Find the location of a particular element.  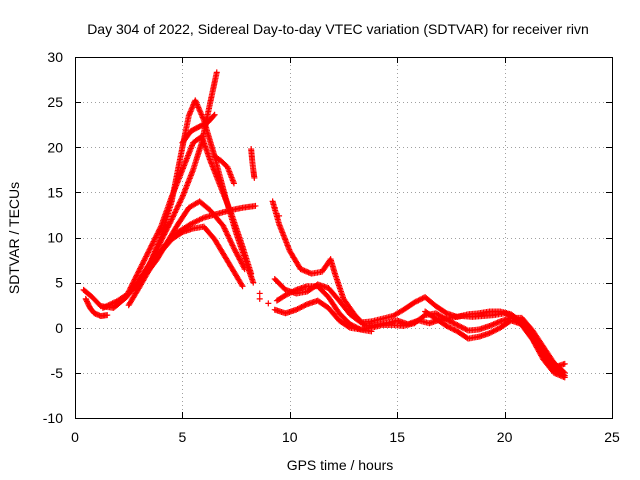

x-tick-label: 20 is located at coordinates (505, 437).